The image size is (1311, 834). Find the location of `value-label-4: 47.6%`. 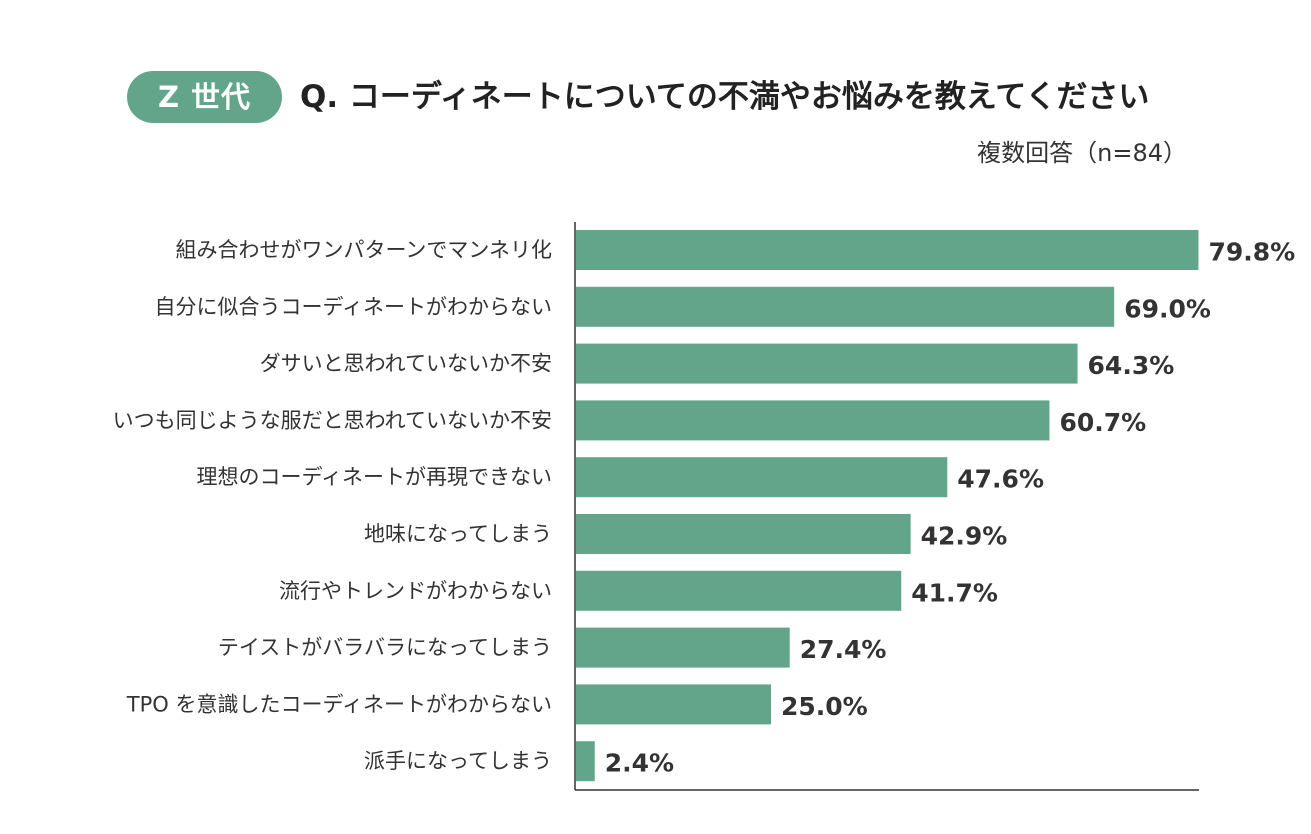

value-label-4: 47.6% is located at coordinates (1000, 479).